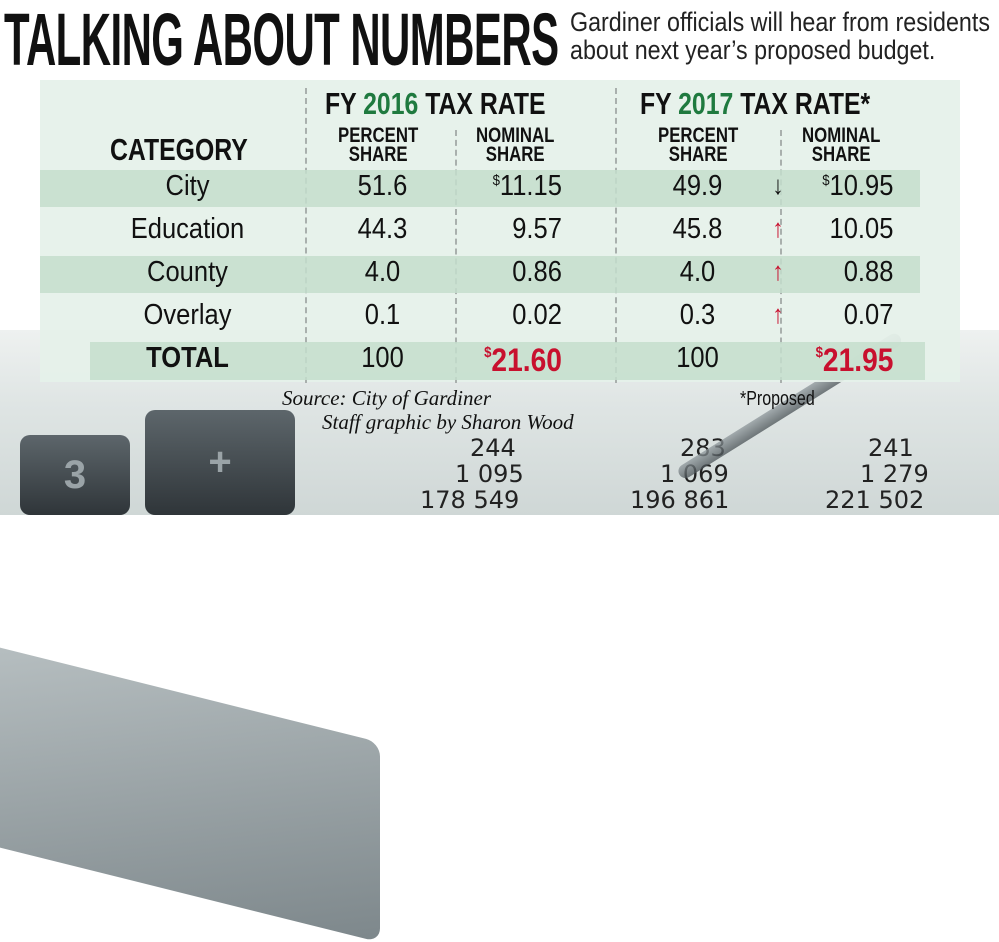 This screenshot has height=942, width=999. I want to click on nominal-2016-cell: 0.86, so click(537, 272).